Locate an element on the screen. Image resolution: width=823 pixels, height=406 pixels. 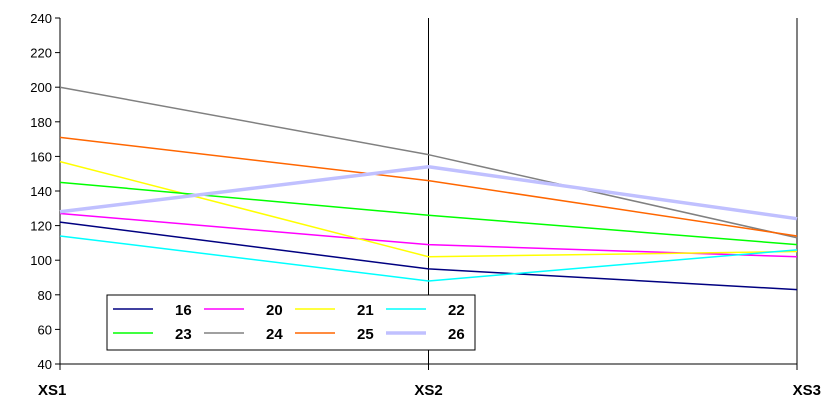
x-category-label: XS1 is located at coordinates (52, 390).